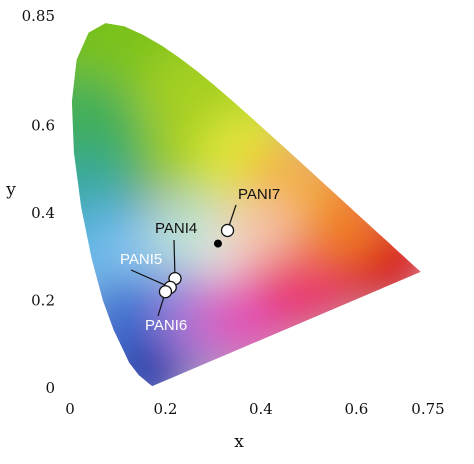  What do you see at coordinates (38, 16) in the screenshot?
I see `y-tick-label: 0.85` at bounding box center [38, 16].